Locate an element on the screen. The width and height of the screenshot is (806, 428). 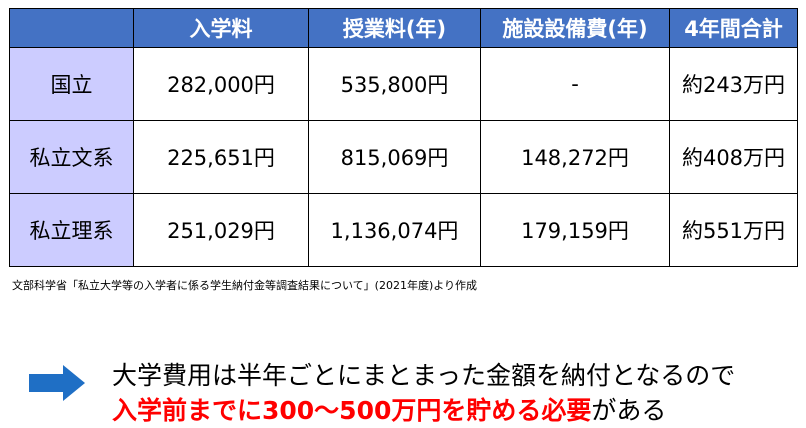
table-cell: 535,800円 is located at coordinates (394, 84).